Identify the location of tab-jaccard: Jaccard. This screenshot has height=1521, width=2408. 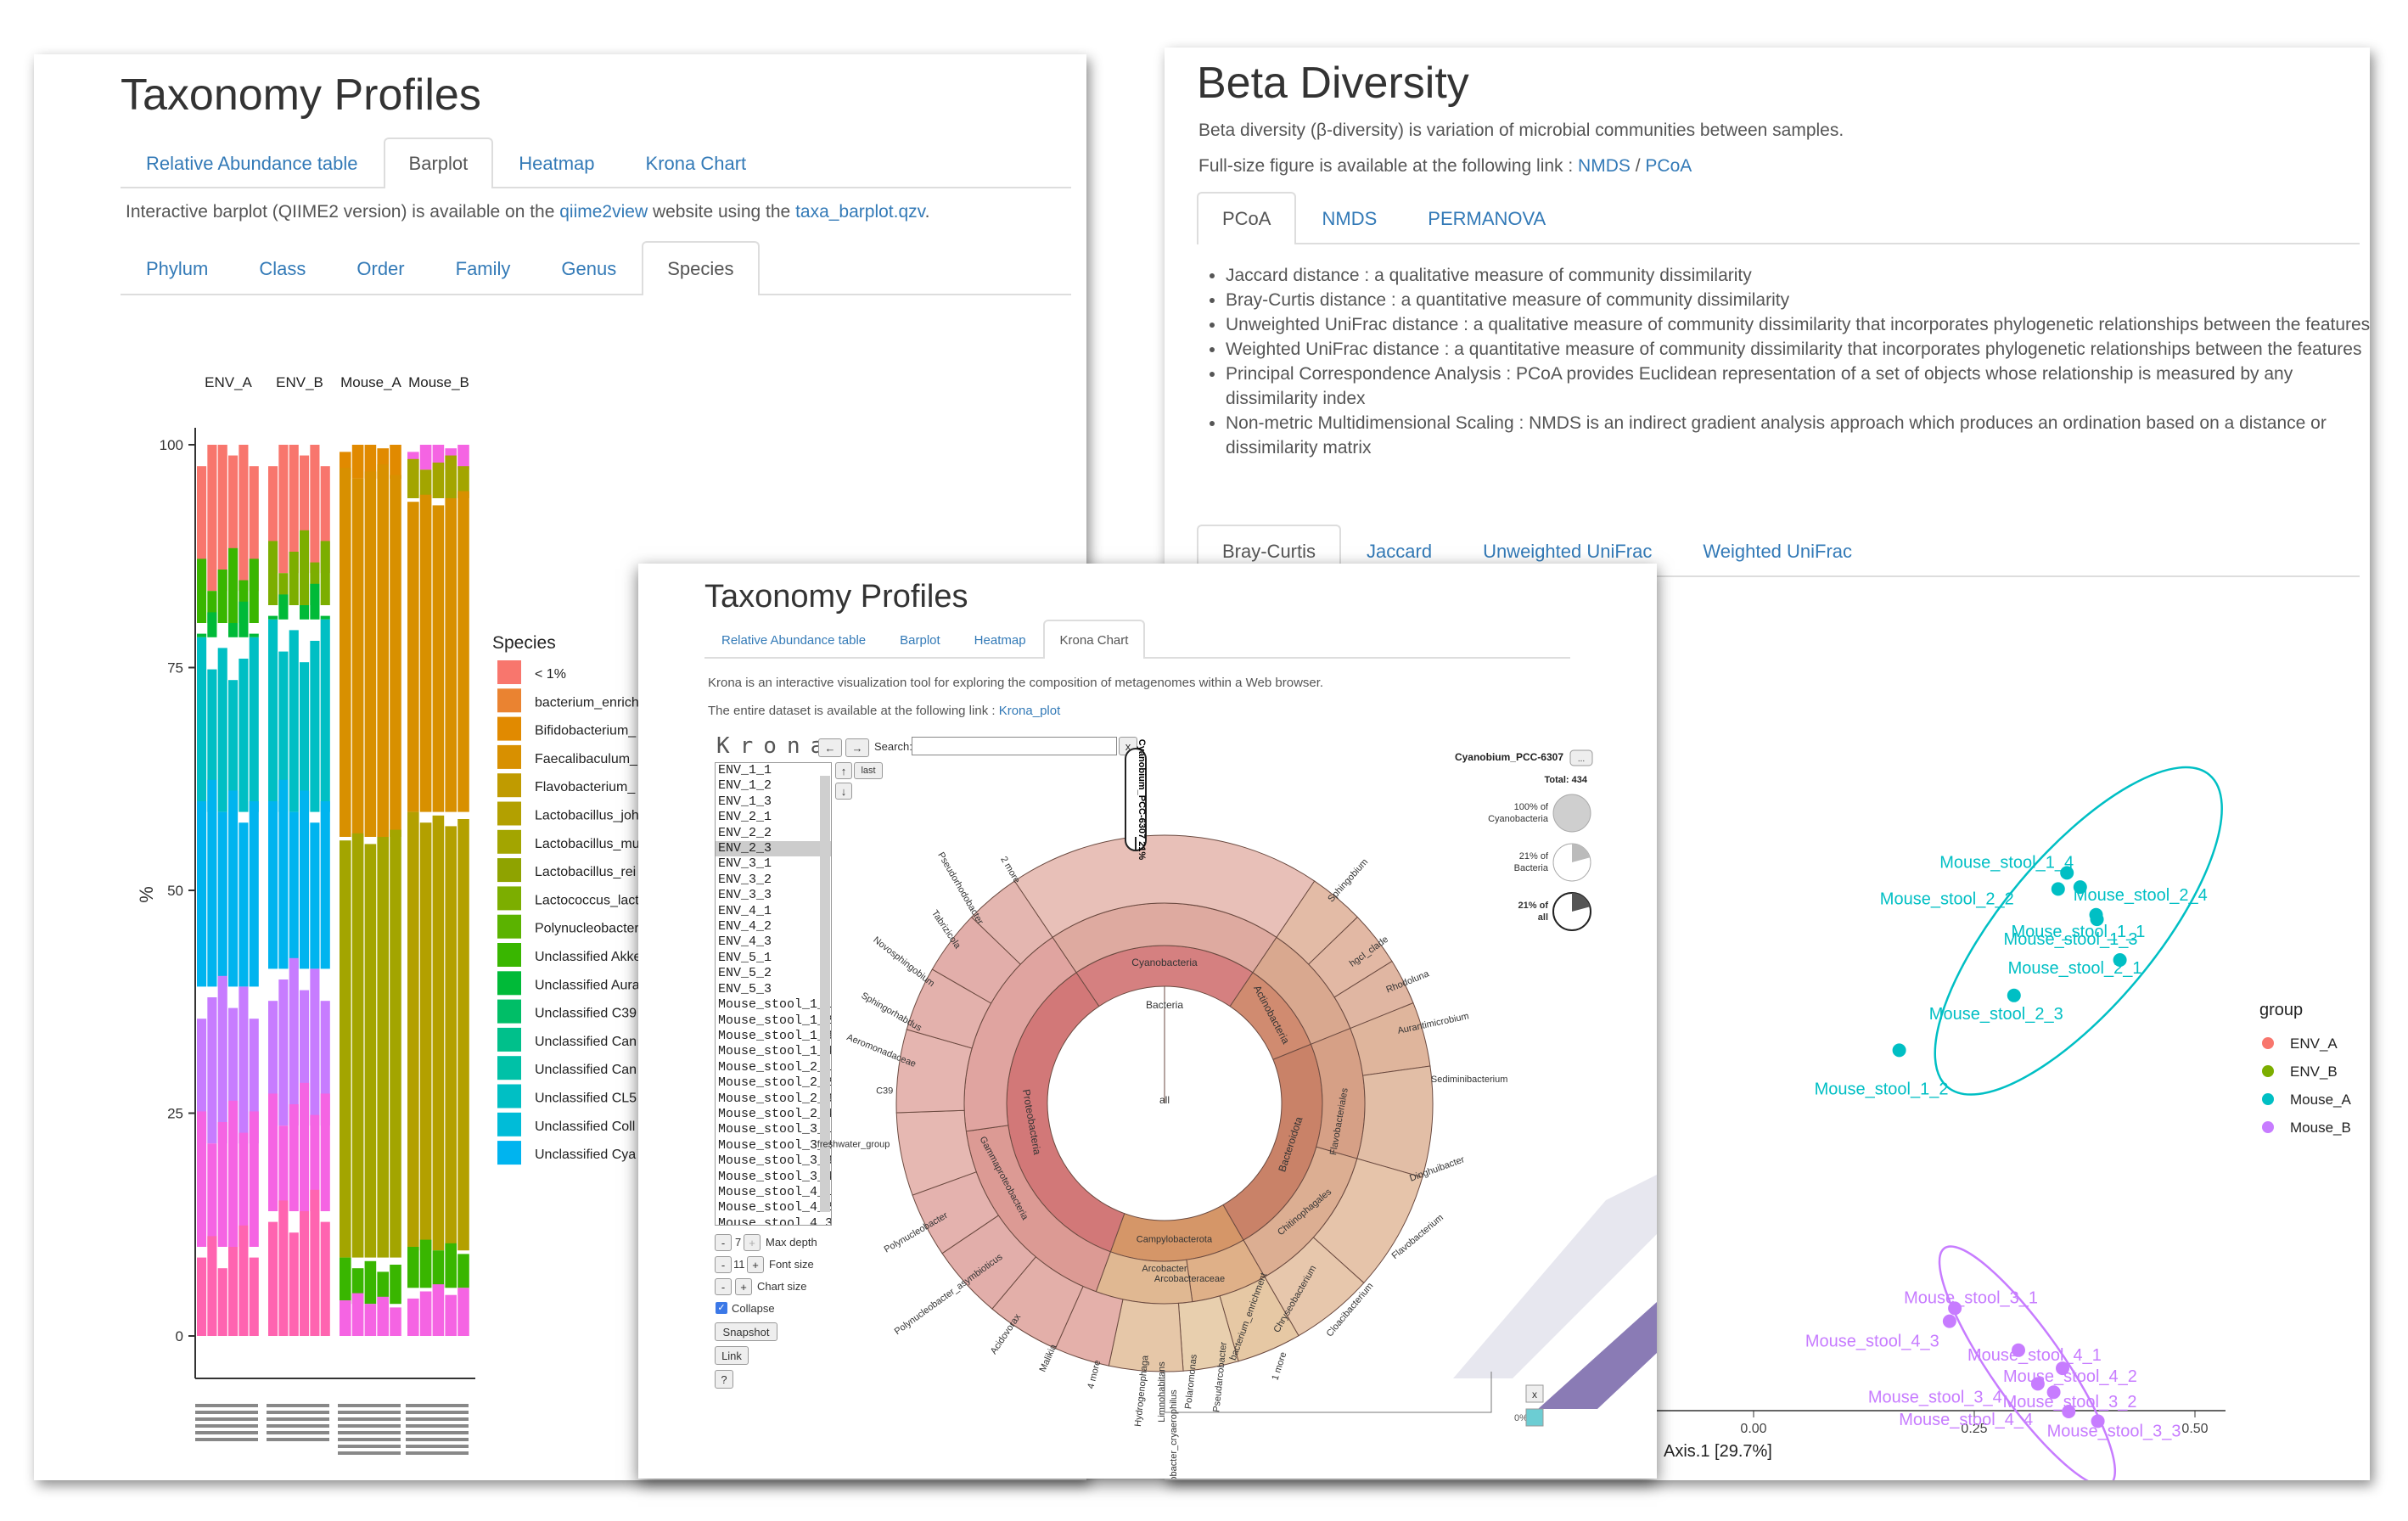
(1400, 551).